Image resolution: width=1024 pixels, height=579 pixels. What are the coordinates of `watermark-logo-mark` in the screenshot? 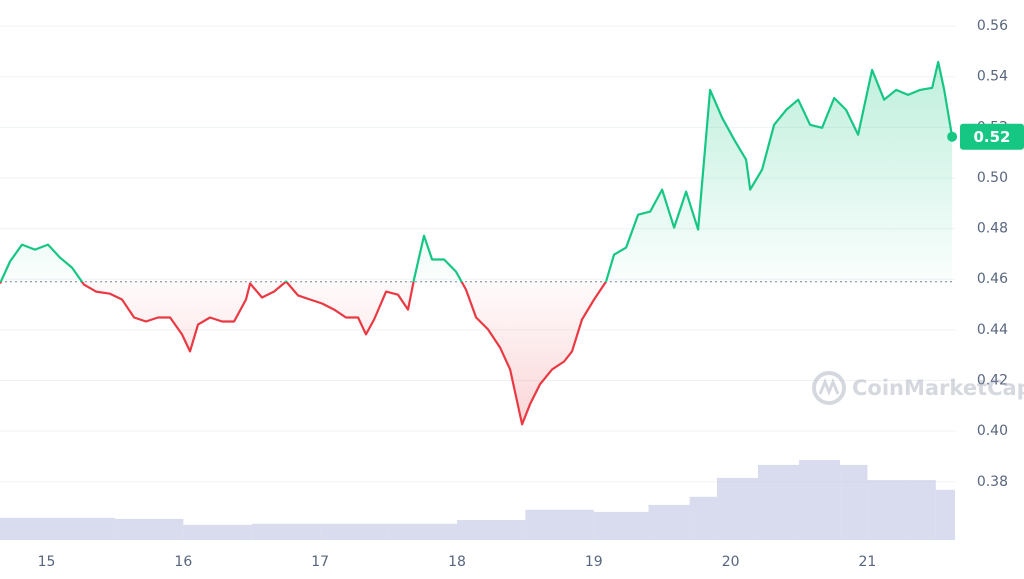 It's located at (829, 387).